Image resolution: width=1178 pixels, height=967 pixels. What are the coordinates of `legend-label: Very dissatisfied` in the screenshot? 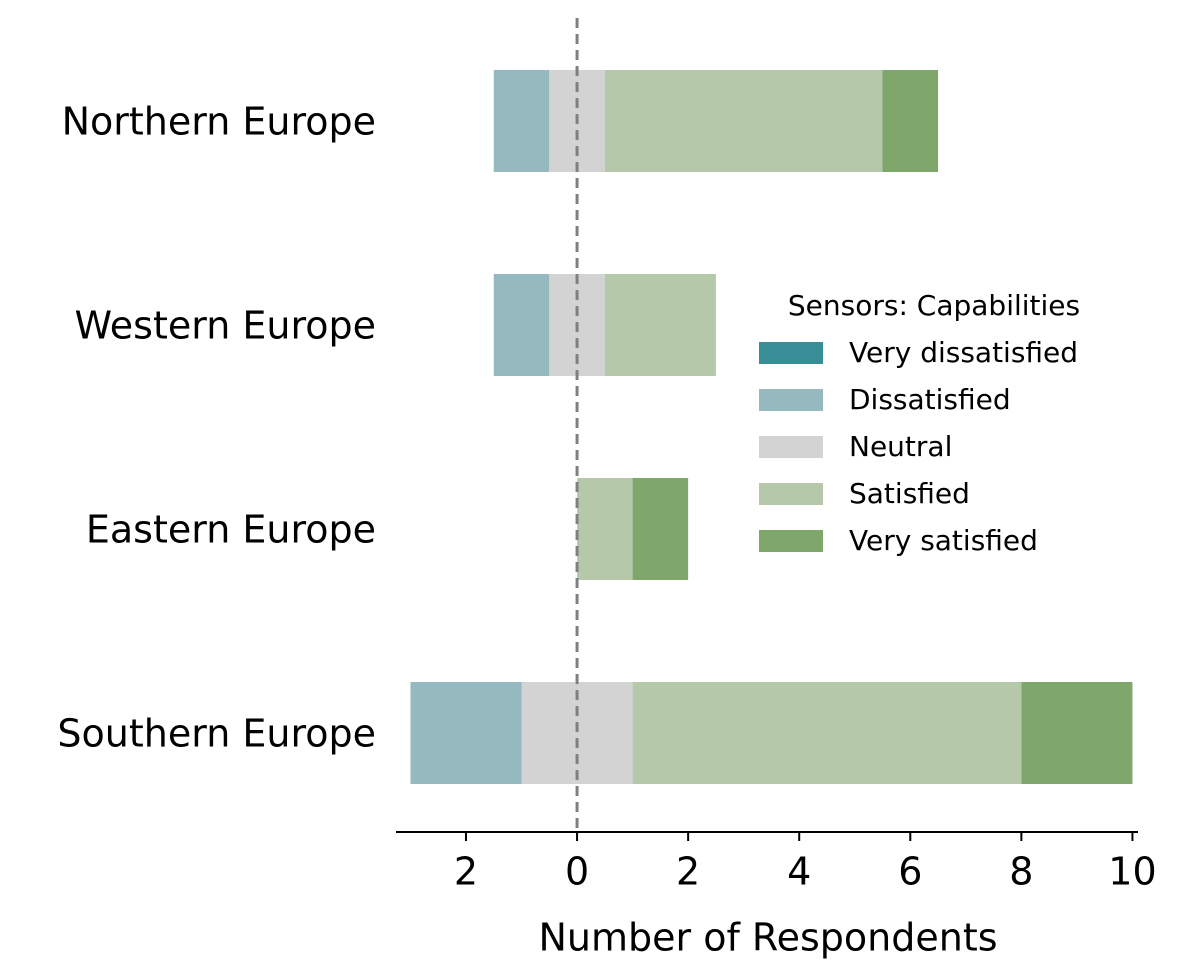 It's located at (963, 352).